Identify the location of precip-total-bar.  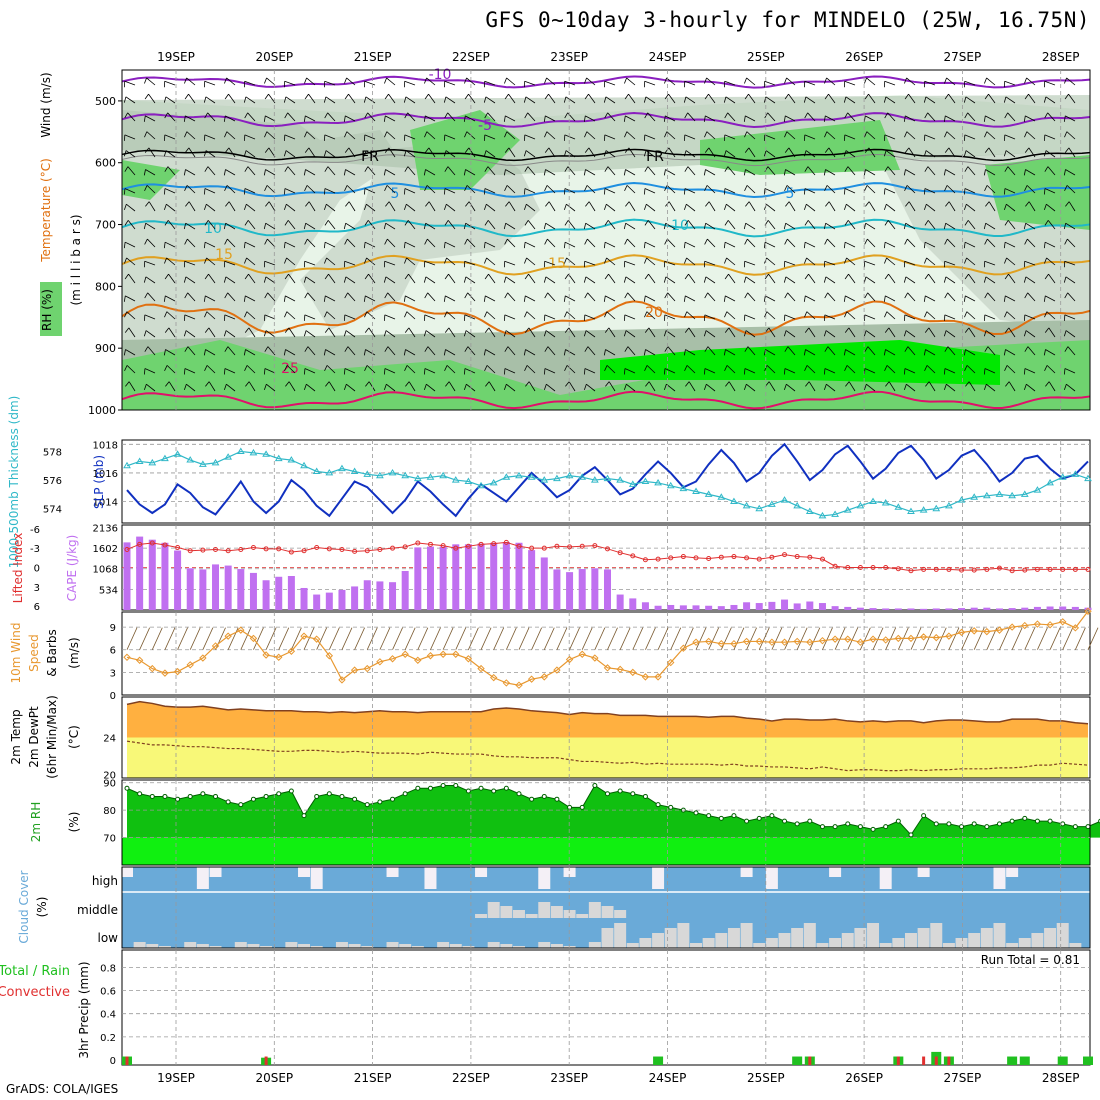
(1088, 1060).